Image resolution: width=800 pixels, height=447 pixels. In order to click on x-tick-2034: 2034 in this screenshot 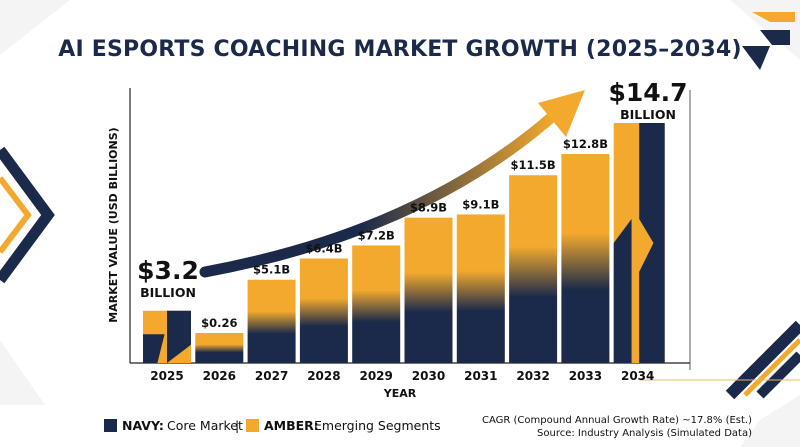, I will do `click(637, 376)`.